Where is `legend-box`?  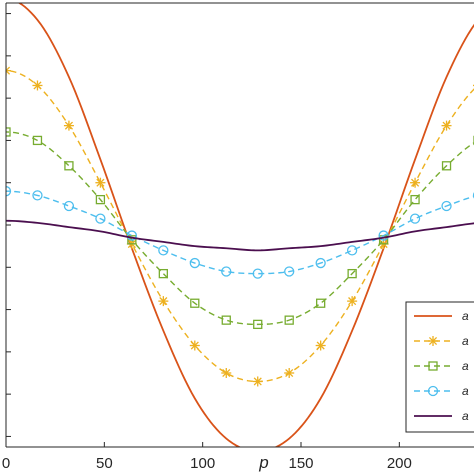 legend-box is located at coordinates (439, 367).